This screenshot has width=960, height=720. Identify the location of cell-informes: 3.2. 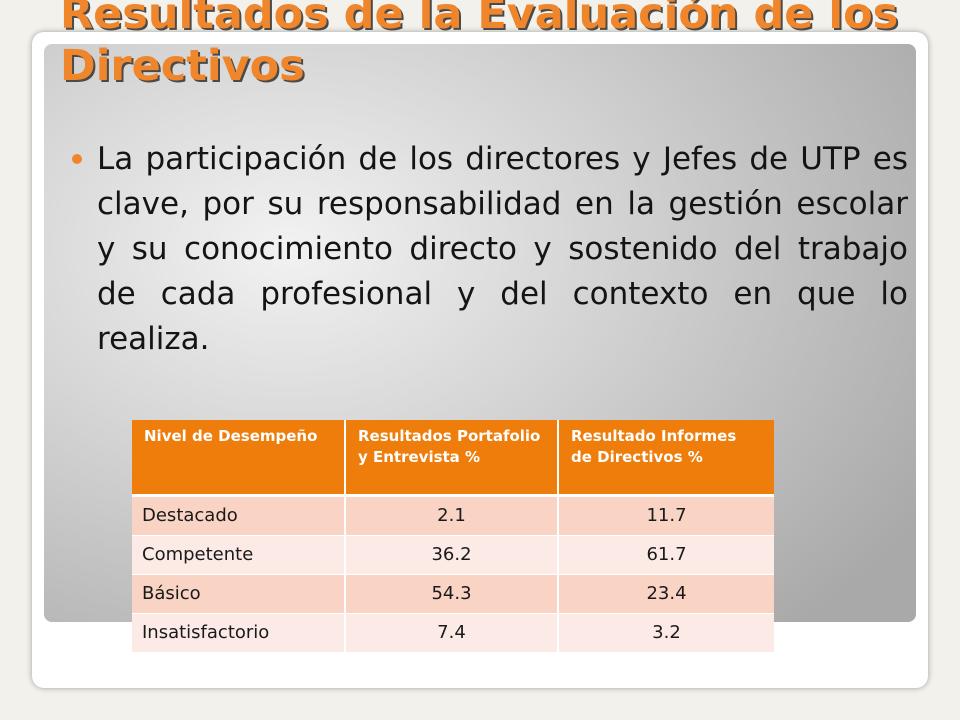
(666, 633).